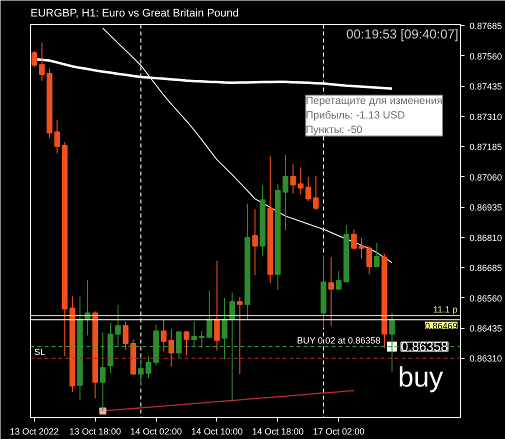 Image resolution: width=505 pixels, height=439 pixels. Describe the element at coordinates (334, 130) in the screenshot. I see `annotation: Пункты: -50` at that location.